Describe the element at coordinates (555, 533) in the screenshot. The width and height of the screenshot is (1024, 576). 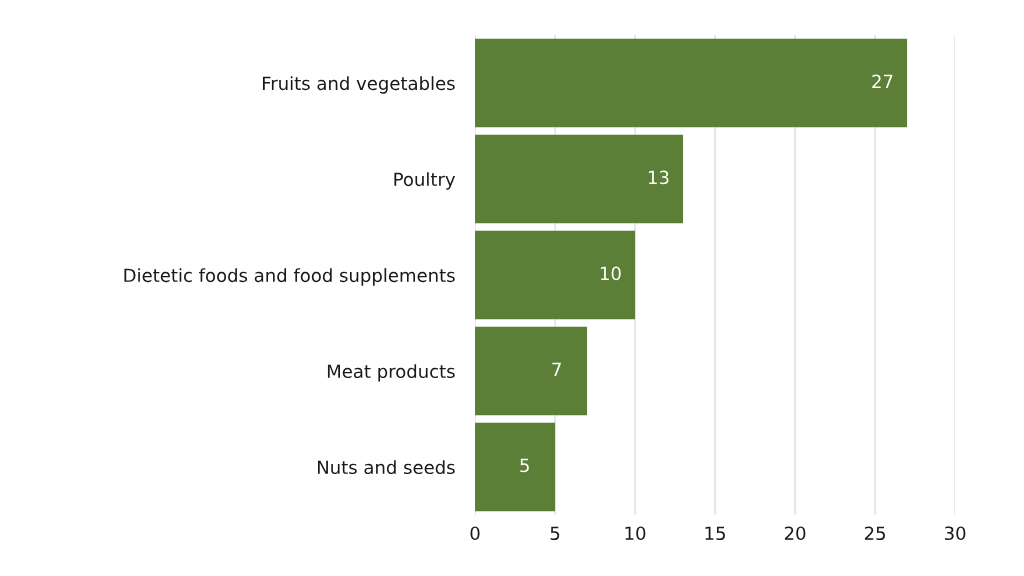
I see `x-tick-label: 5` at that location.